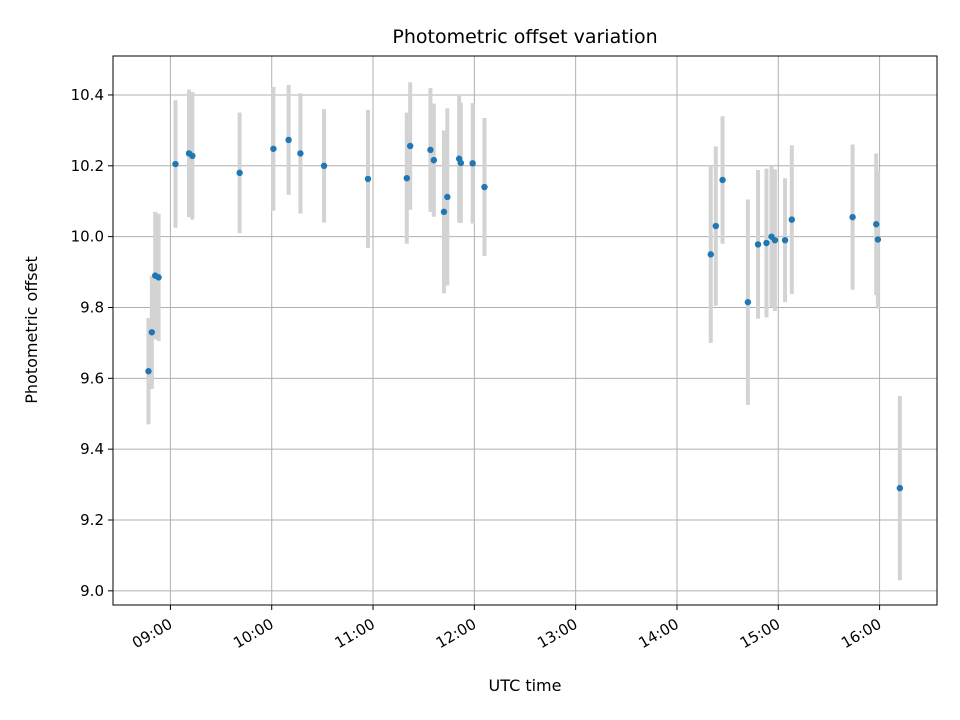  I want to click on x-tick-label: 13:00, so click(557, 633).